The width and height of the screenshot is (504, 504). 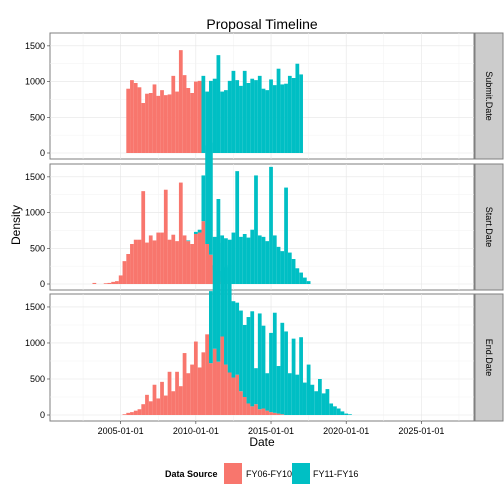 What do you see at coordinates (301, 473) in the screenshot?
I see `legend-swatch-fy11-fy16` at bounding box center [301, 473].